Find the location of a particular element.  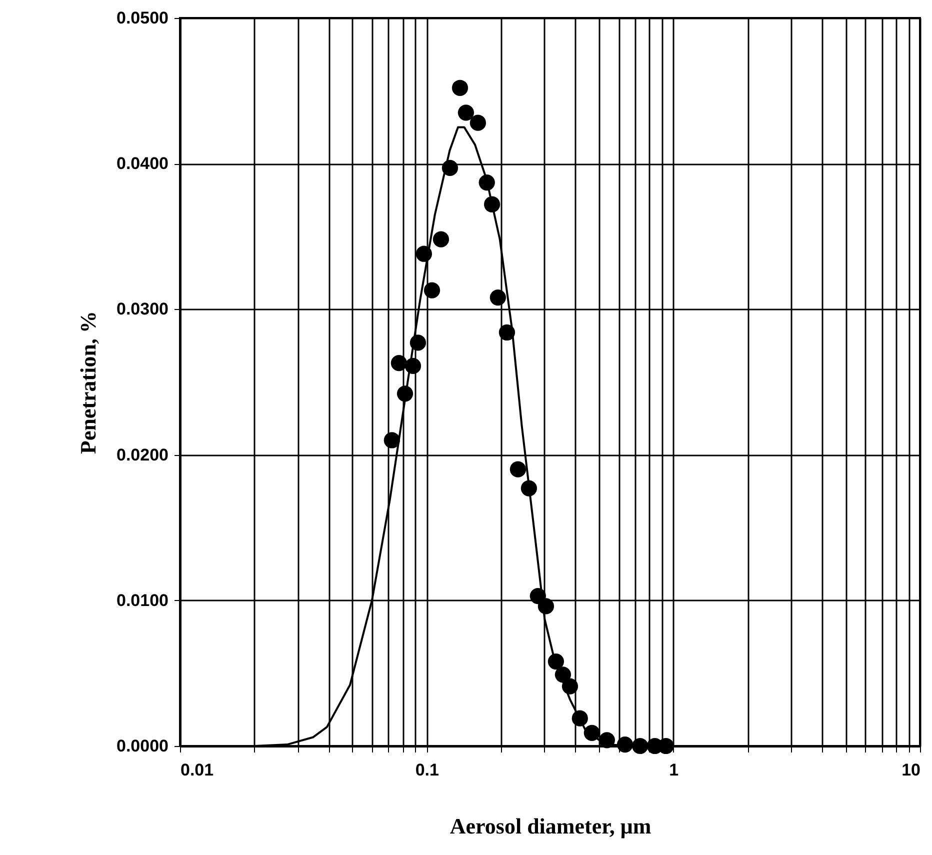

y-tick-label: 0.0100 is located at coordinates (142, 600).